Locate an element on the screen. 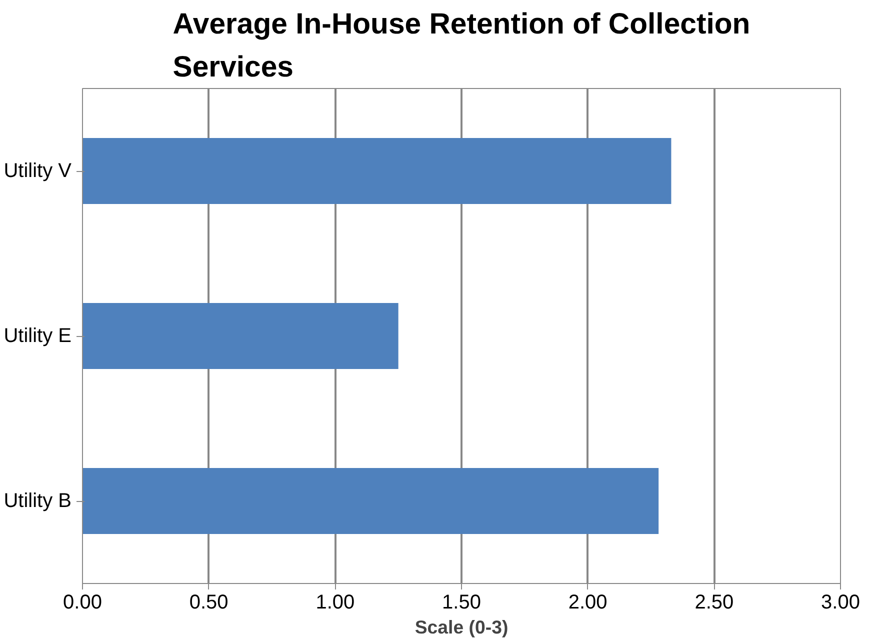 This screenshot has height=644, width=885. y-tick-label: Utility B is located at coordinates (38, 501).